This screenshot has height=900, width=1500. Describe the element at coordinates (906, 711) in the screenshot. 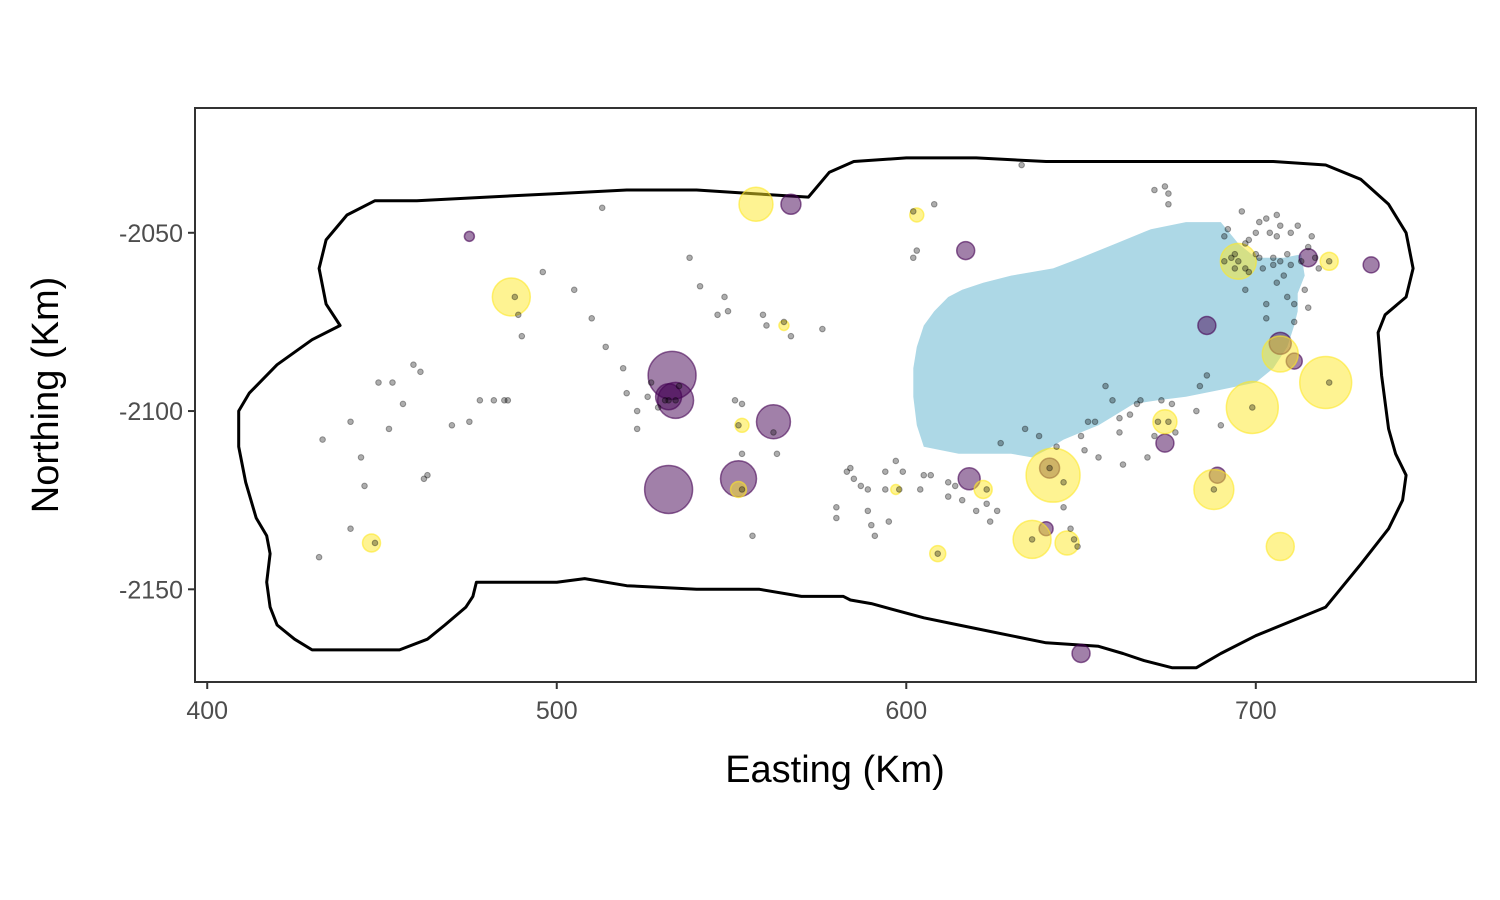

I see `x-tick-label: 600` at that location.